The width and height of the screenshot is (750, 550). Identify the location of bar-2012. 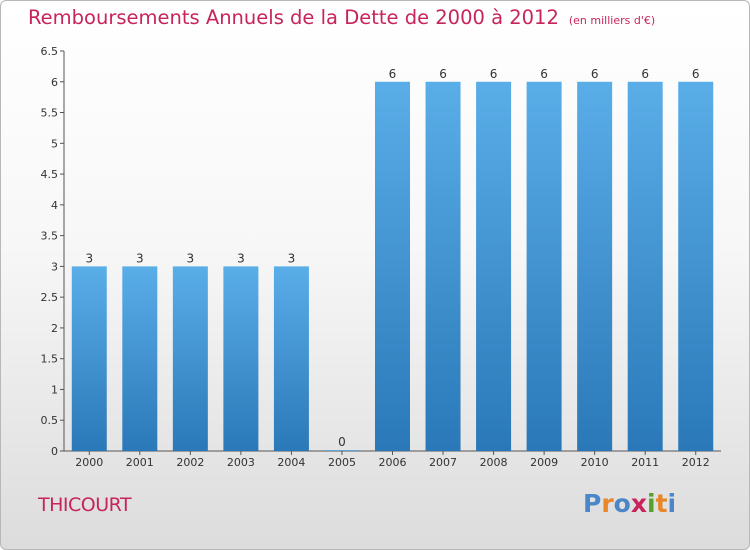
(696, 266).